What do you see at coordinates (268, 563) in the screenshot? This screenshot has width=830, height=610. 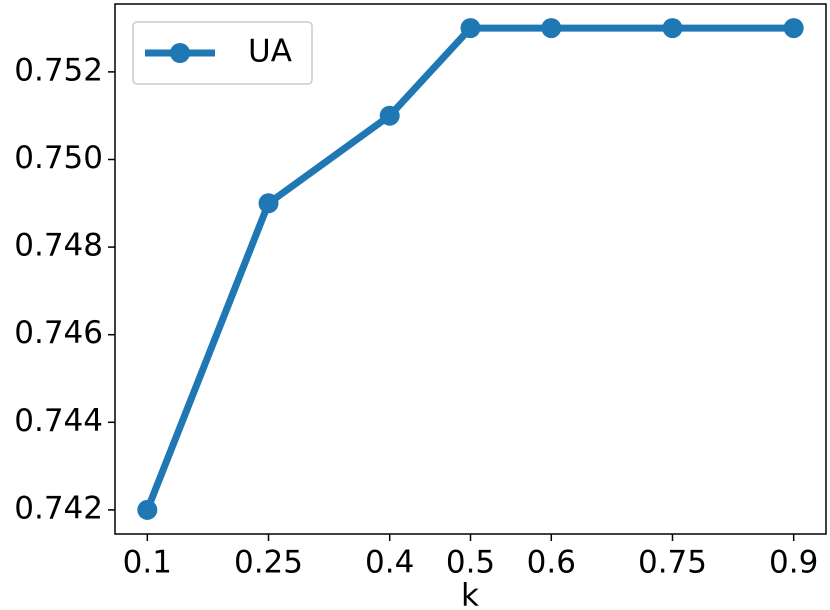 I see `x-tick-label: 0.25` at bounding box center [268, 563].